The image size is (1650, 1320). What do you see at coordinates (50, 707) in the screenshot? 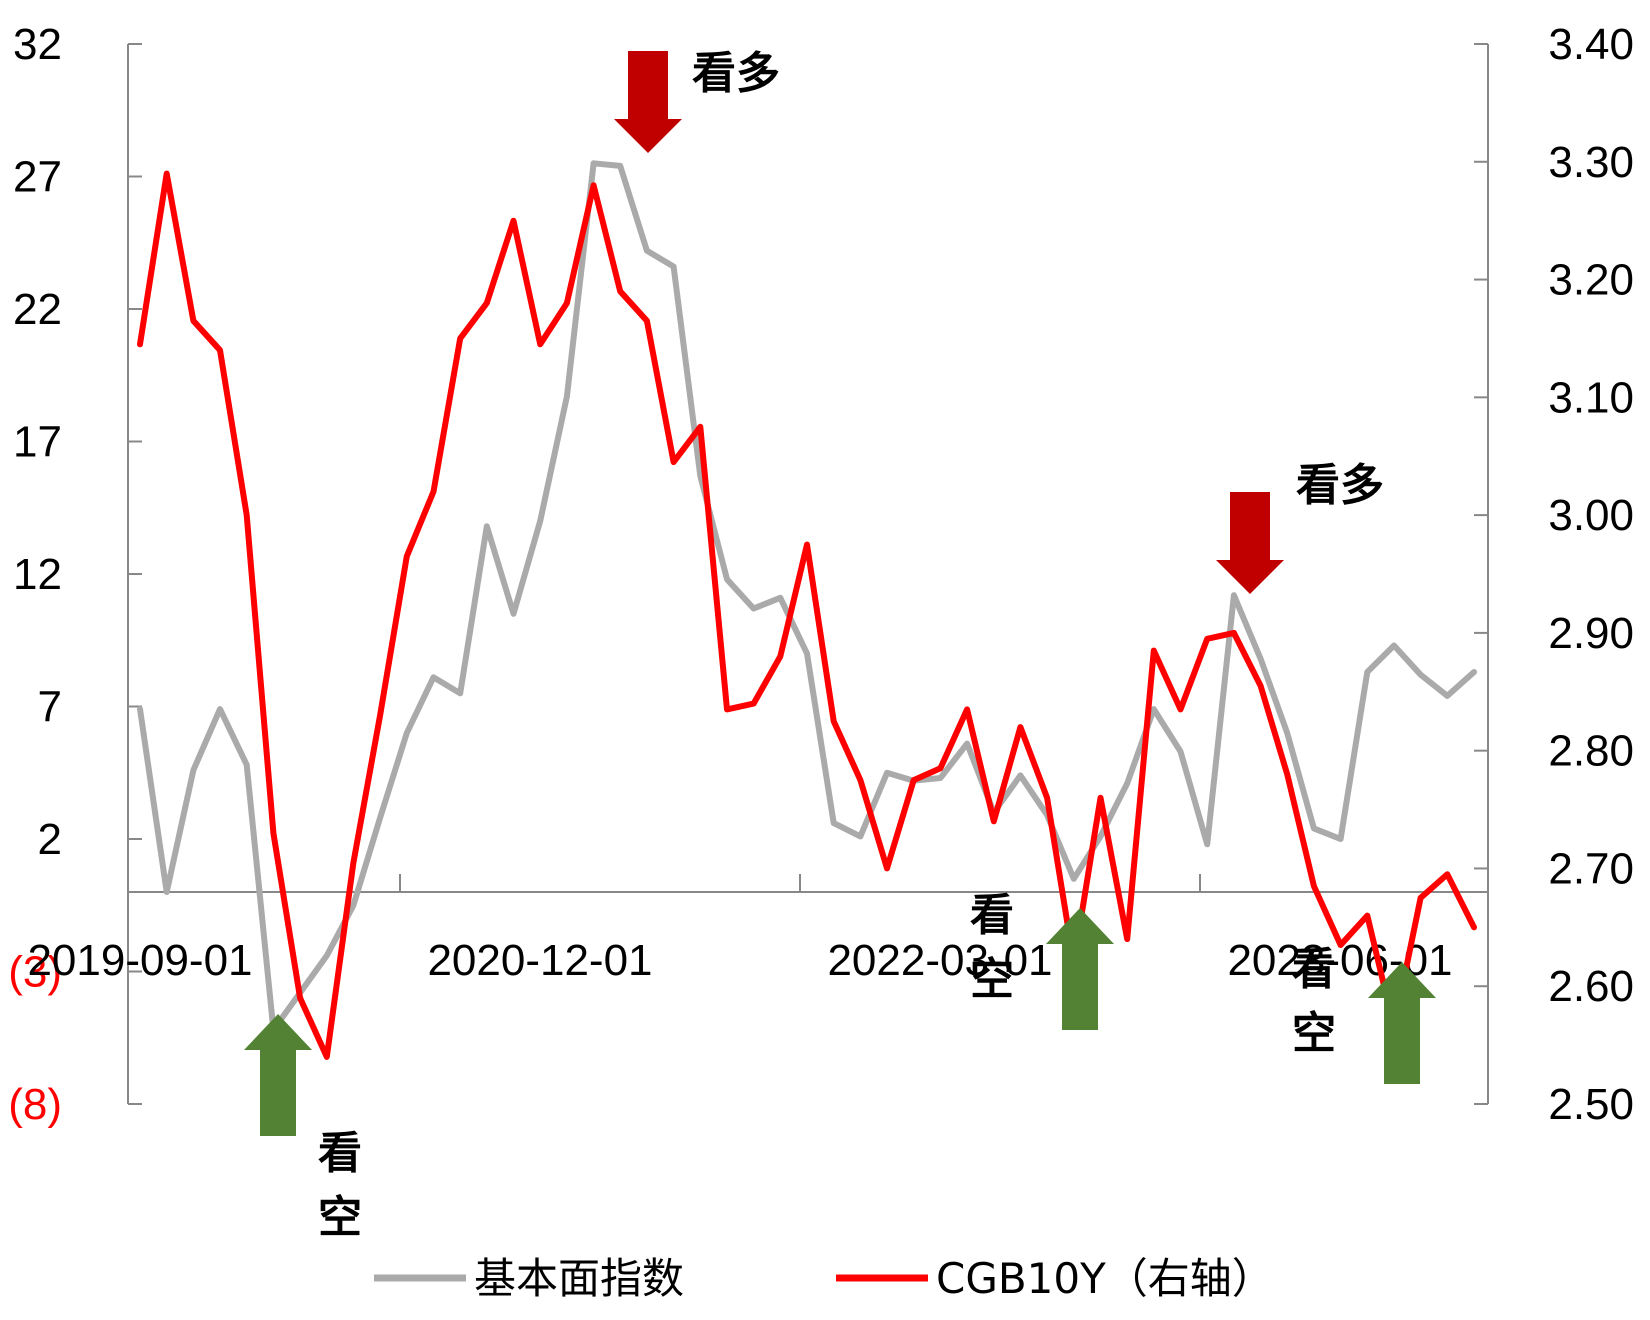
I see `left-tick-label: 7` at bounding box center [50, 707].